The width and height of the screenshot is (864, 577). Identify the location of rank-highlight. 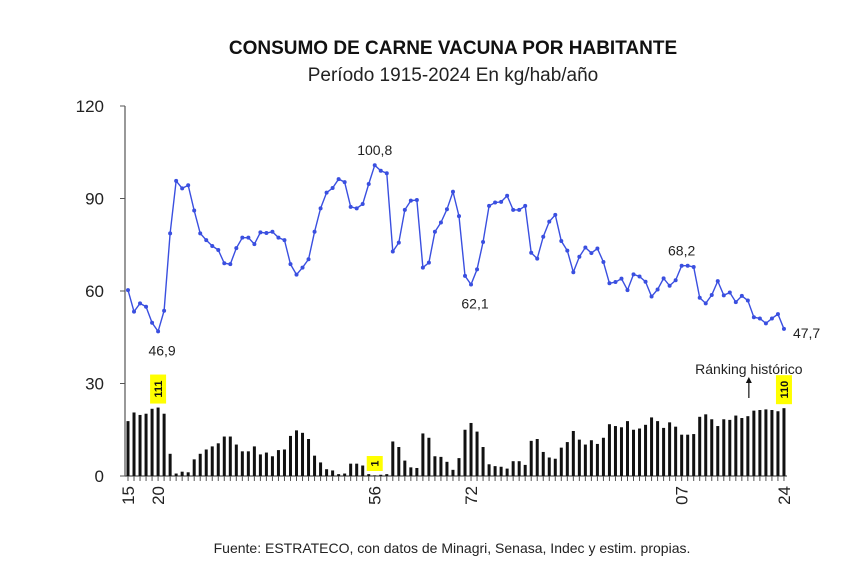
(158, 389).